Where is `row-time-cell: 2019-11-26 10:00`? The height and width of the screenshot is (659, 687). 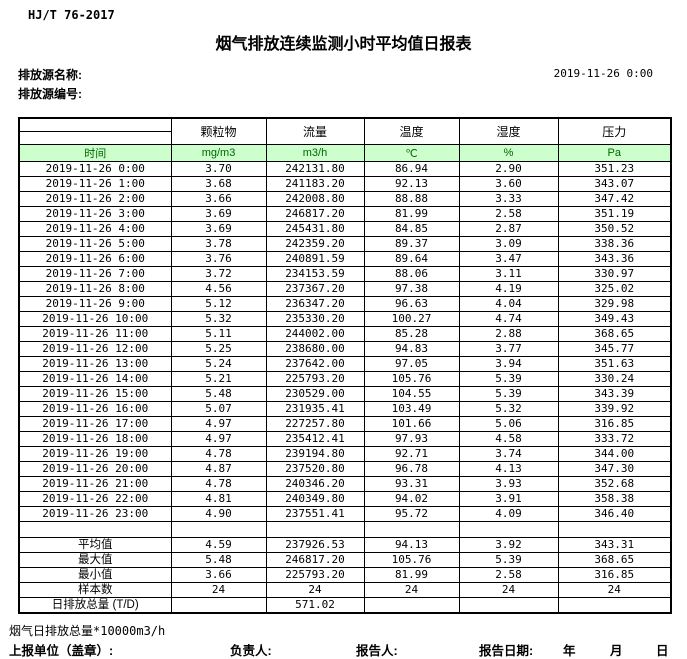 row-time-cell: 2019-11-26 10:00 is located at coordinates (95, 319).